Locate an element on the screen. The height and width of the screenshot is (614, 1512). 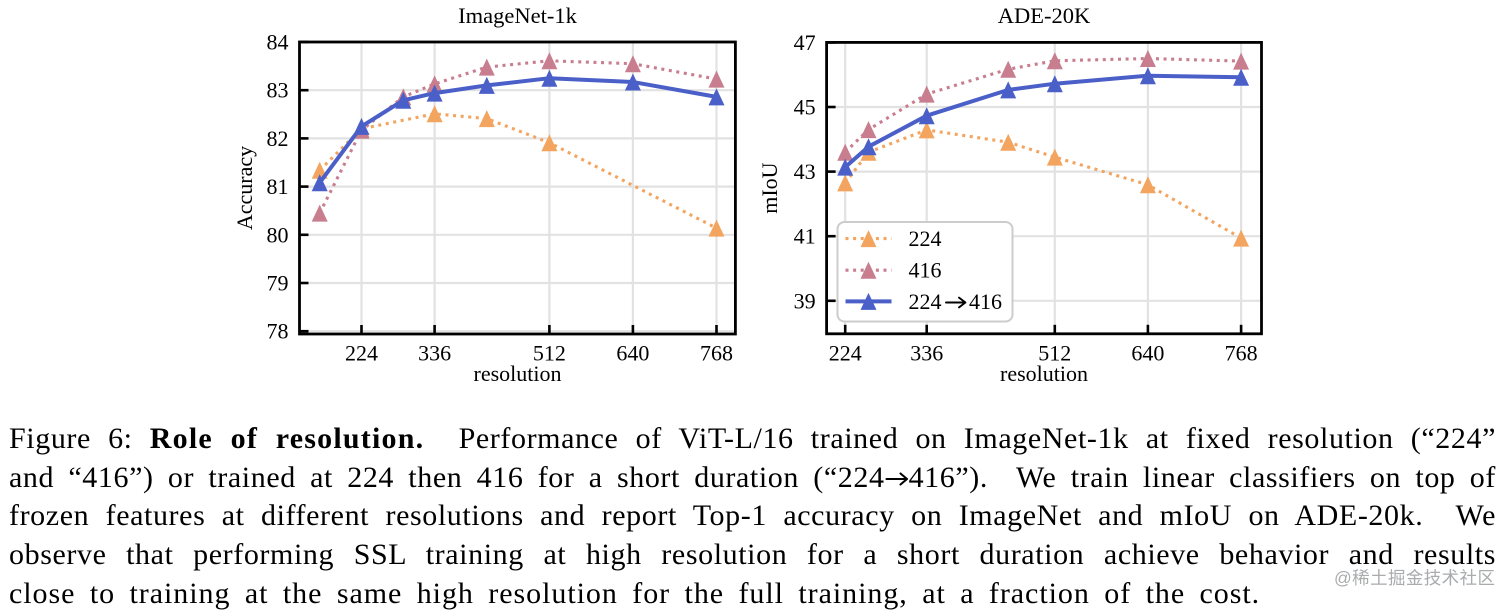
svg-text: 79 is located at coordinates (278, 283).